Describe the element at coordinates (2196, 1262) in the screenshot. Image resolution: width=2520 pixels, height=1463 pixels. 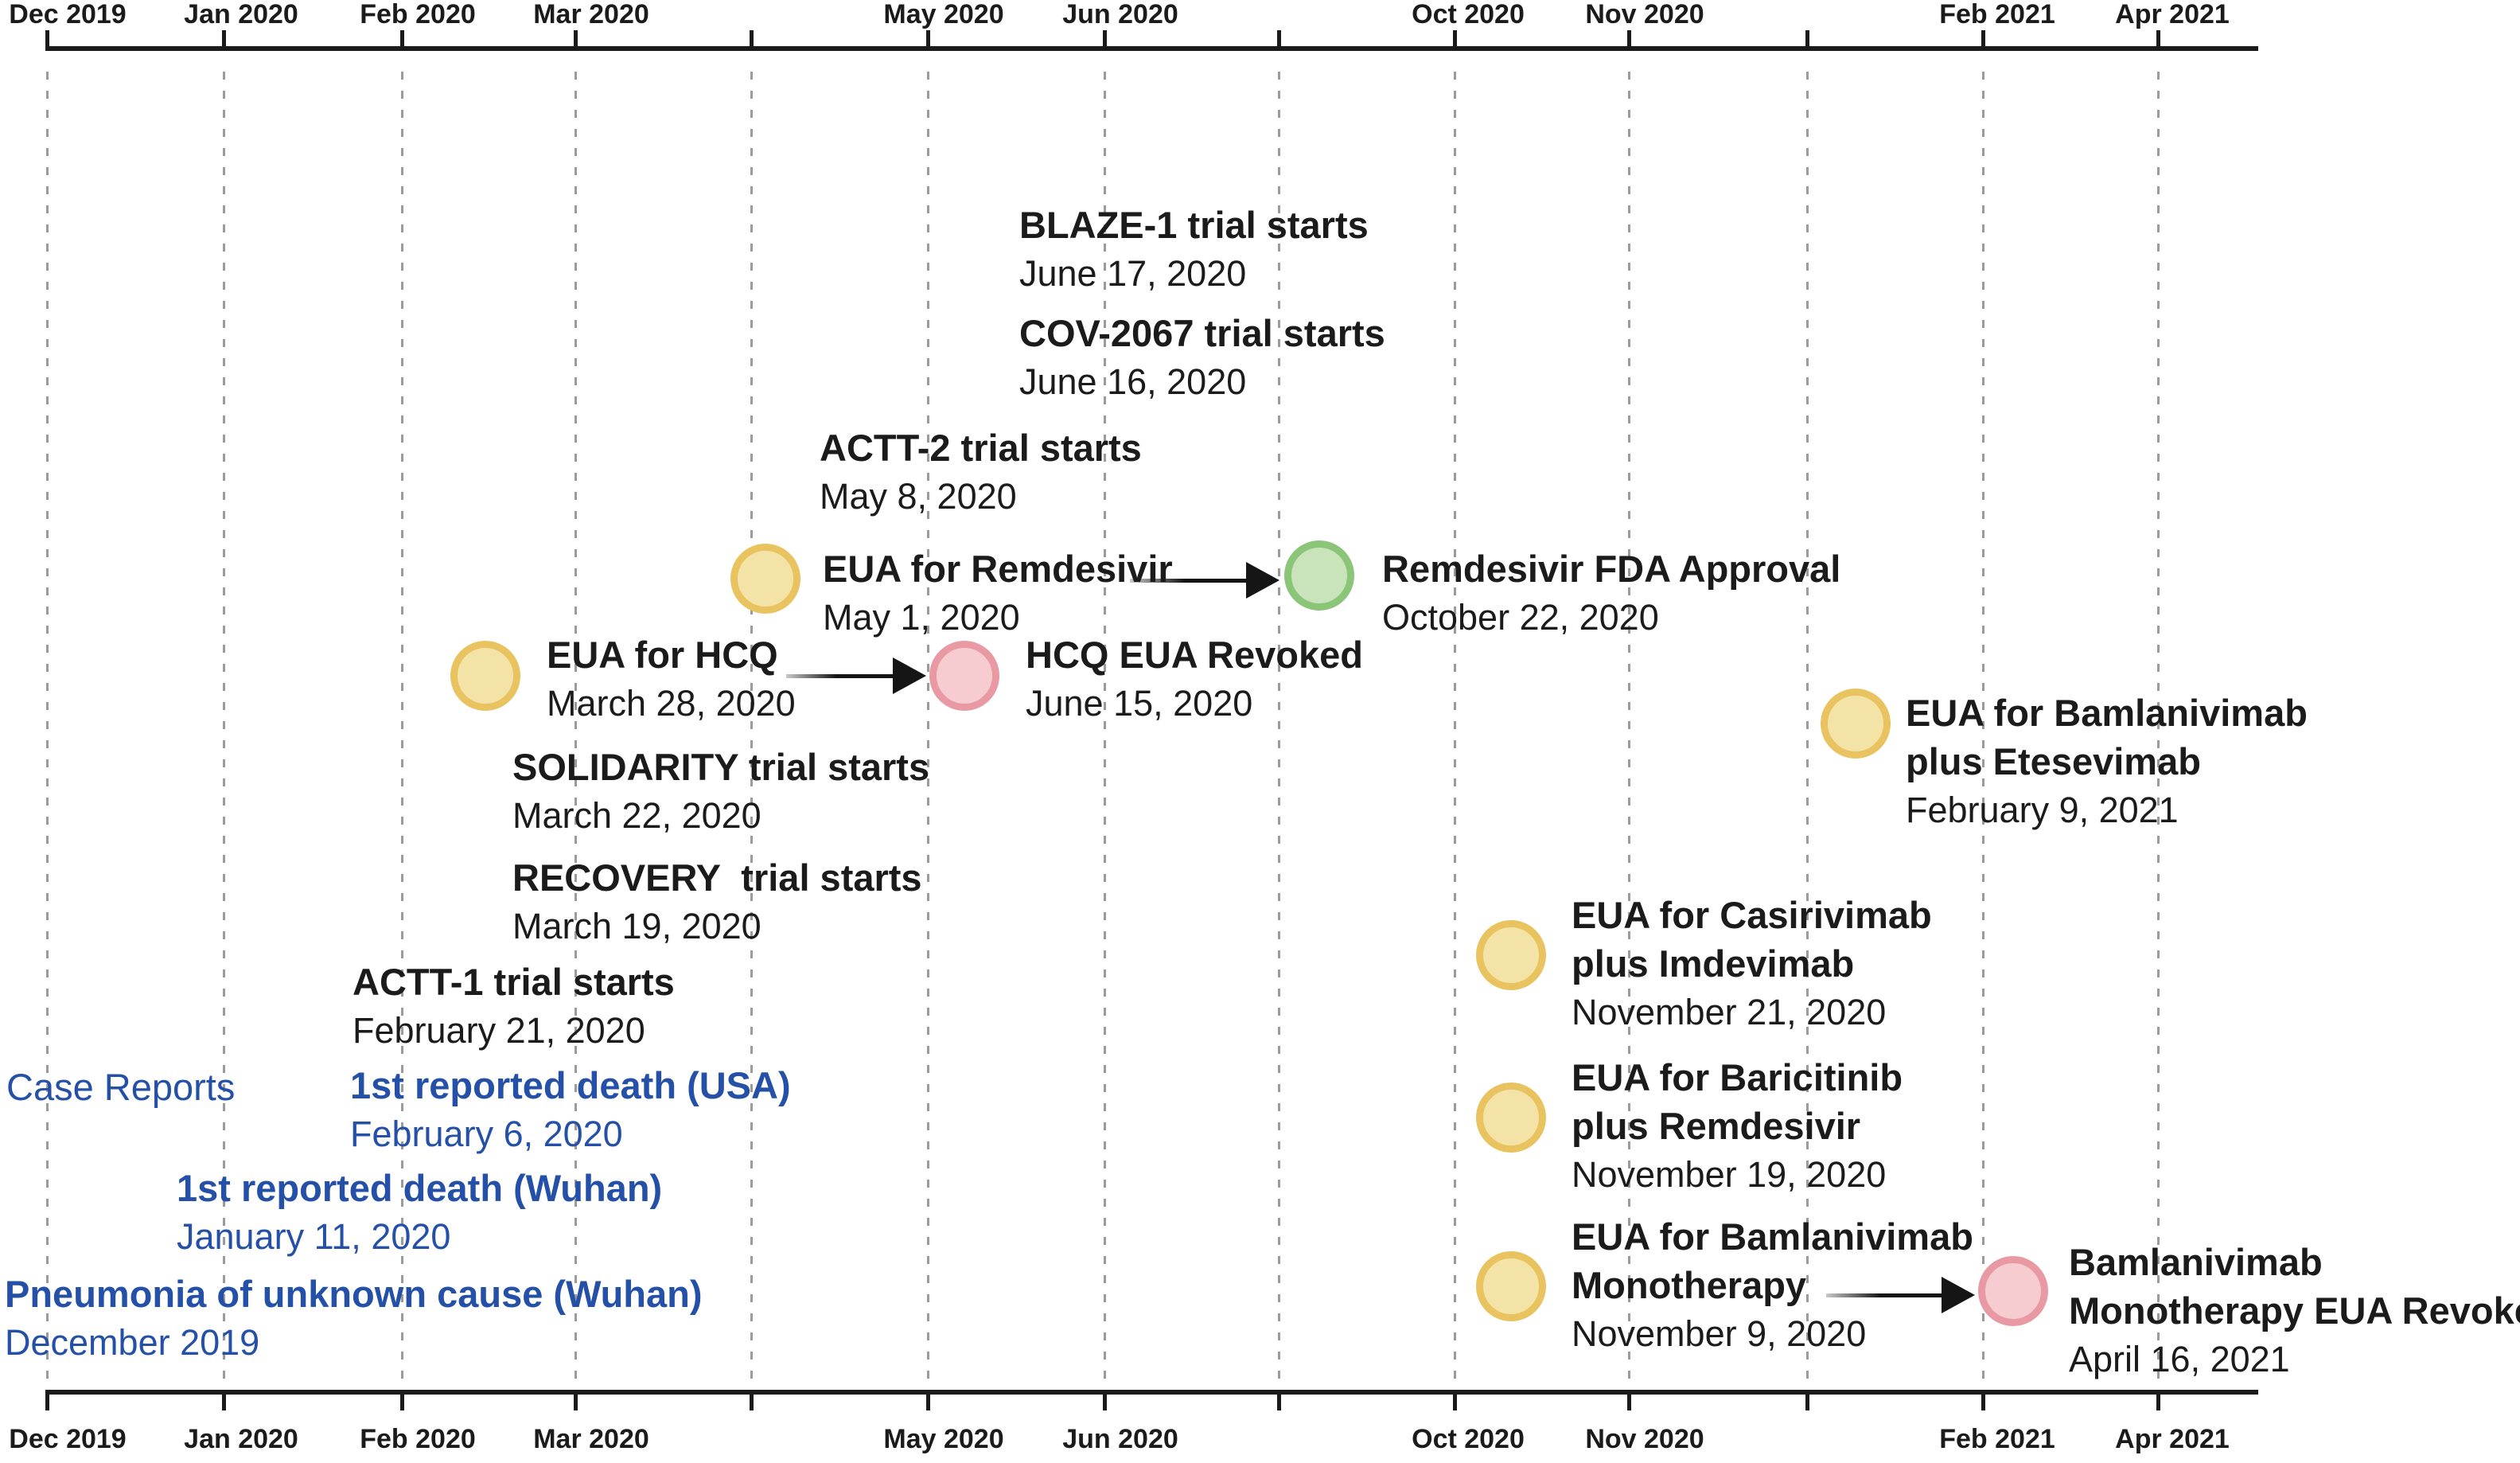
I see `event-title-line: Bamlanivimab` at that location.